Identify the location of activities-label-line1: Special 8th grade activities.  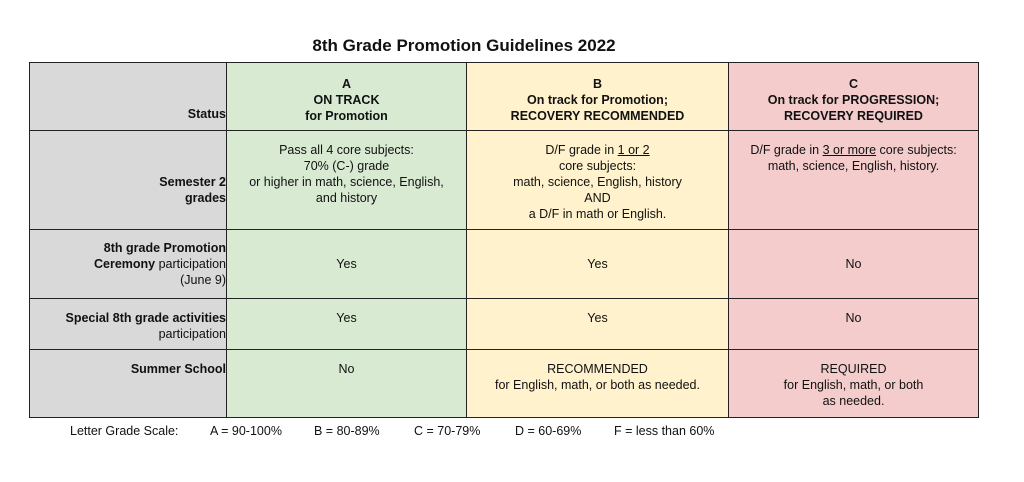
(146, 318).